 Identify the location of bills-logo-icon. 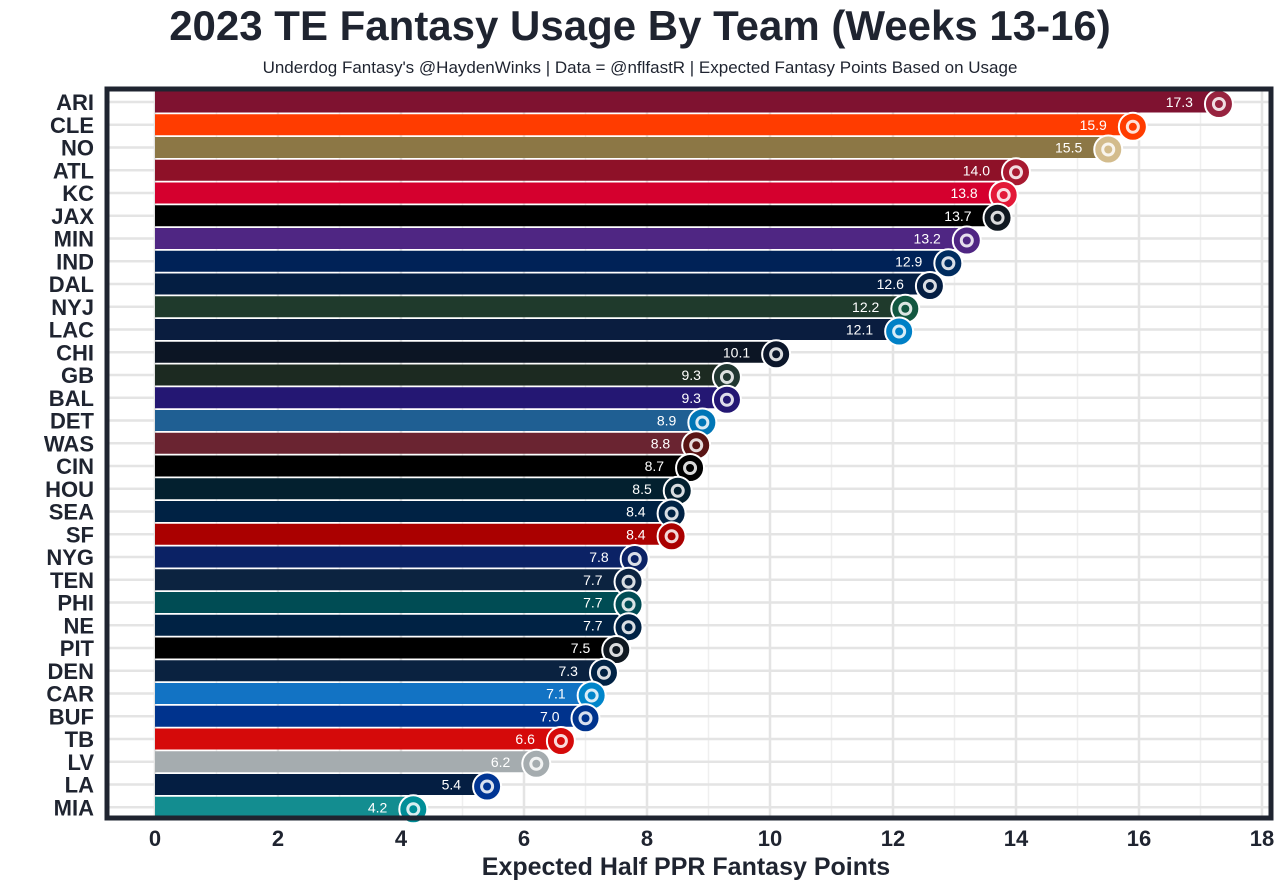
(585, 718).